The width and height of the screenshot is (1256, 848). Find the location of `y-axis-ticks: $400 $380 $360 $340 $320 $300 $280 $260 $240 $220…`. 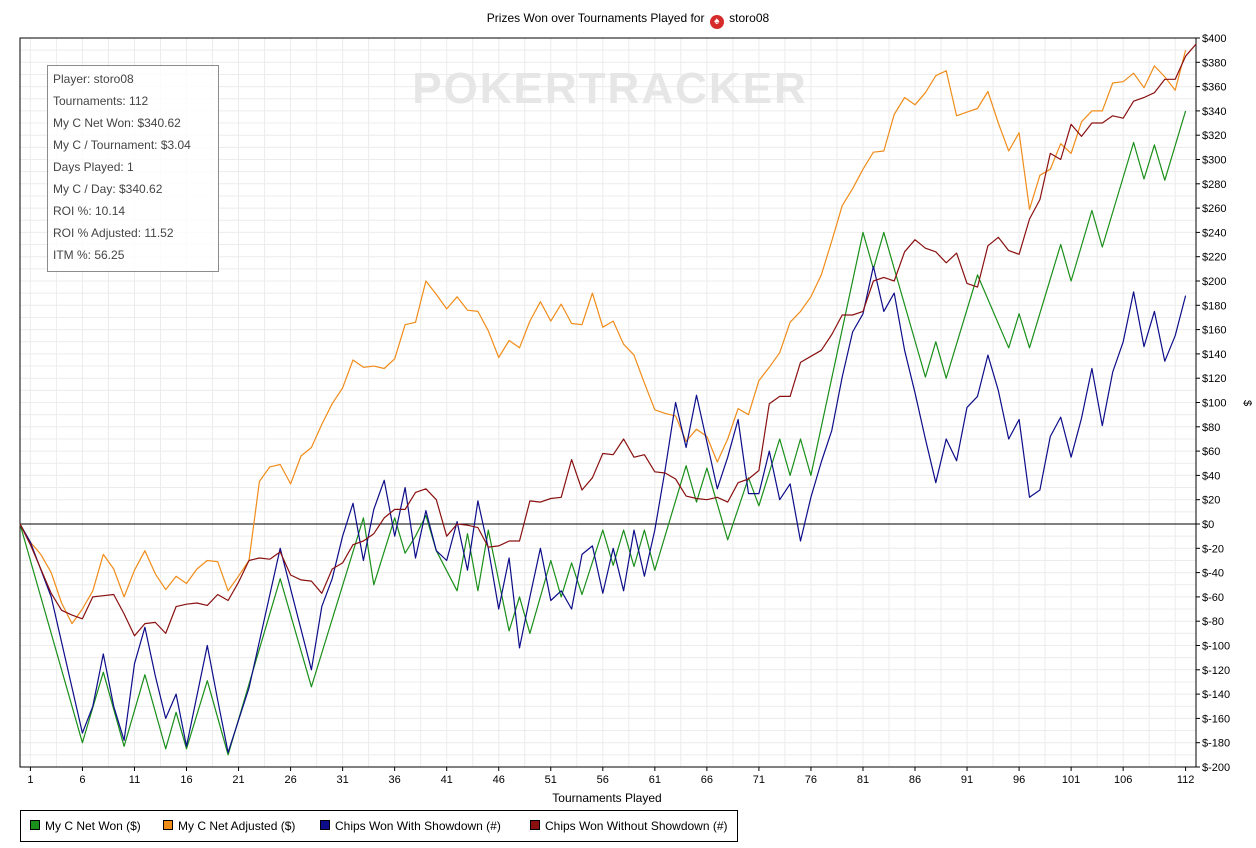

y-axis-ticks: $400 $380 $360 $340 $320 $300 $280 $260 $240 $220… is located at coordinates (1213, 403).